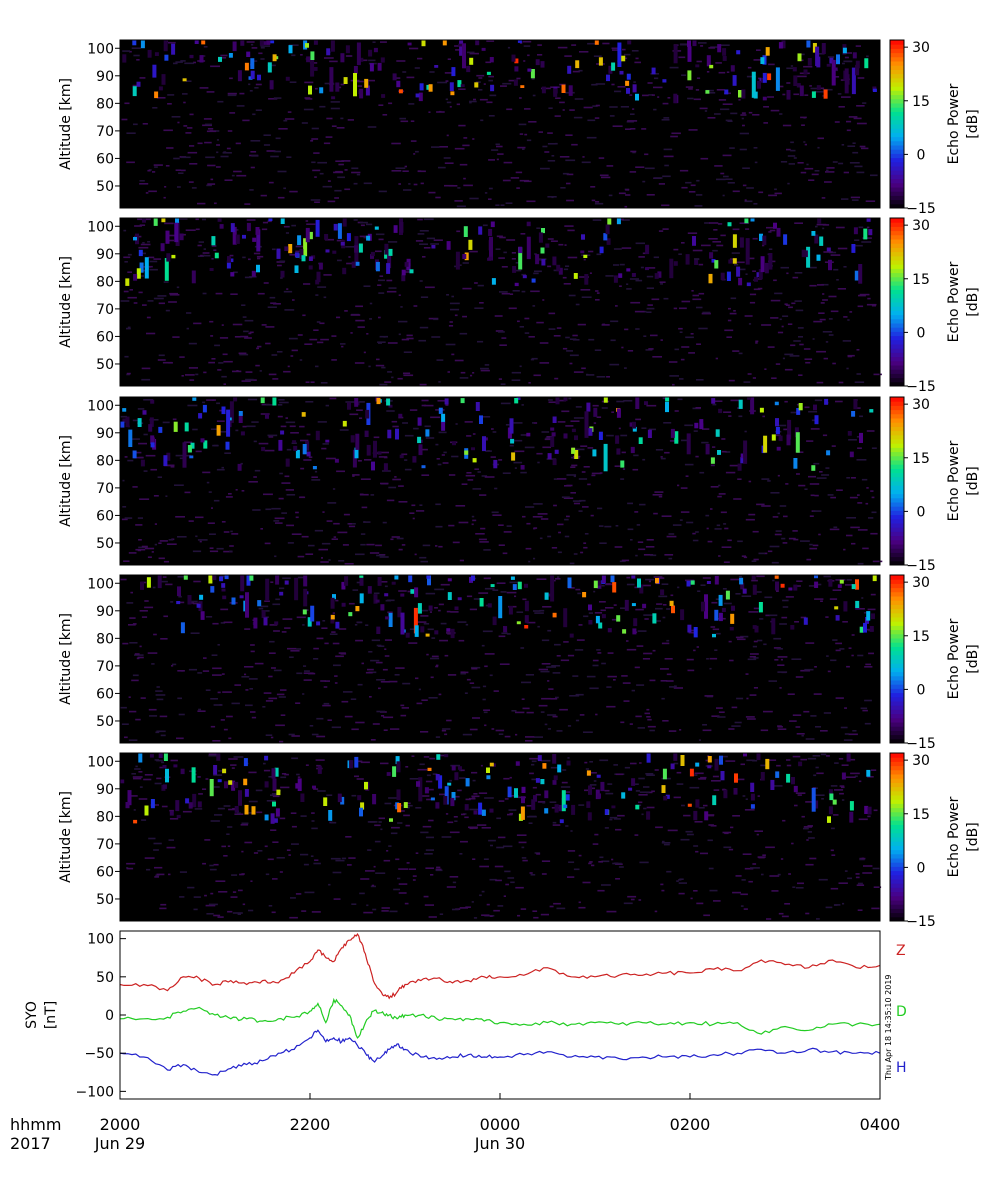 The image size is (1000, 1200). What do you see at coordinates (921, 868) in the screenshot?
I see `colorbar-tick-label: 0` at bounding box center [921, 868].